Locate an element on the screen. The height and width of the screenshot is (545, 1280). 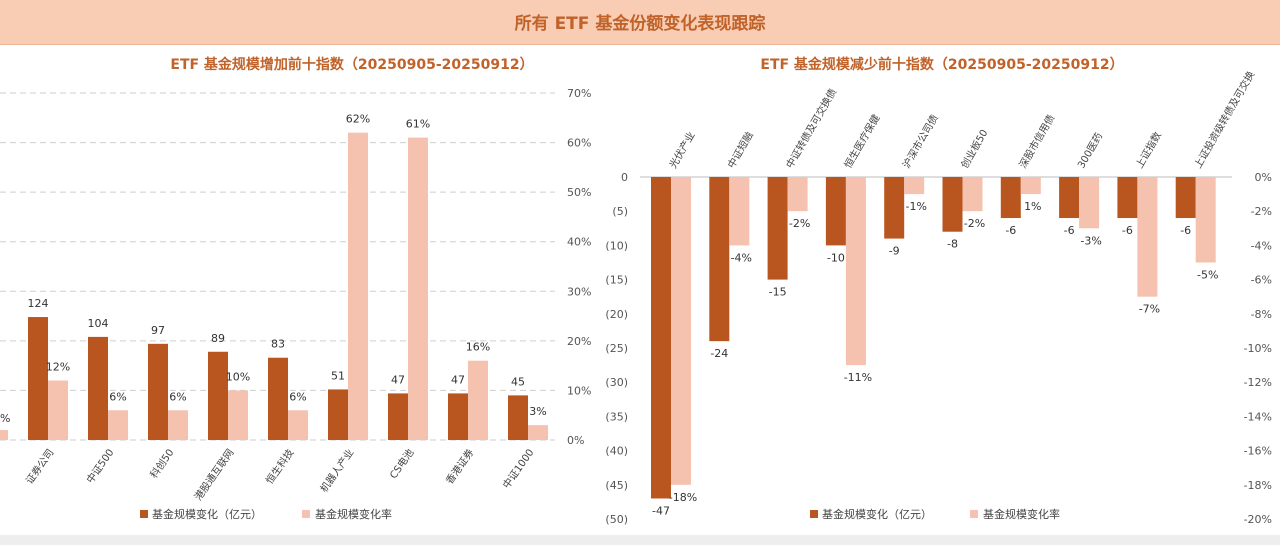
data-label-size-change: 83 is located at coordinates (278, 344).